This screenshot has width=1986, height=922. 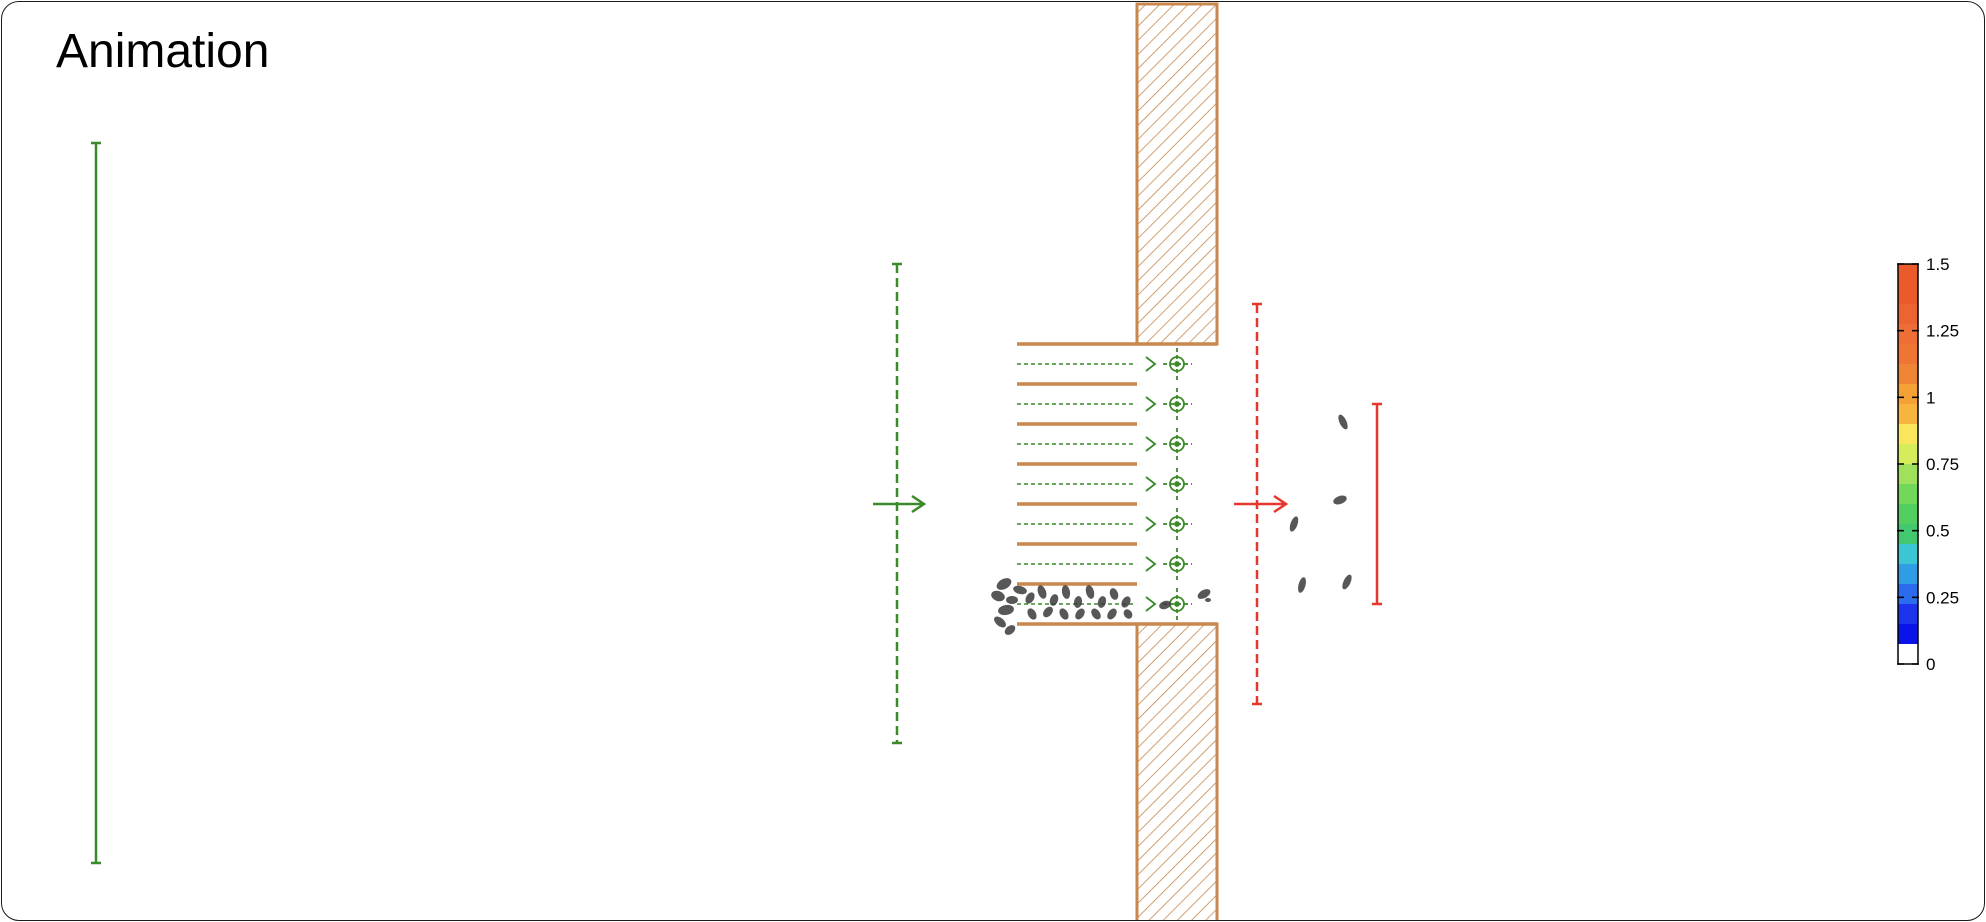 What do you see at coordinates (1377, 504) in the screenshot?
I see `exit-boundary-line` at bounding box center [1377, 504].